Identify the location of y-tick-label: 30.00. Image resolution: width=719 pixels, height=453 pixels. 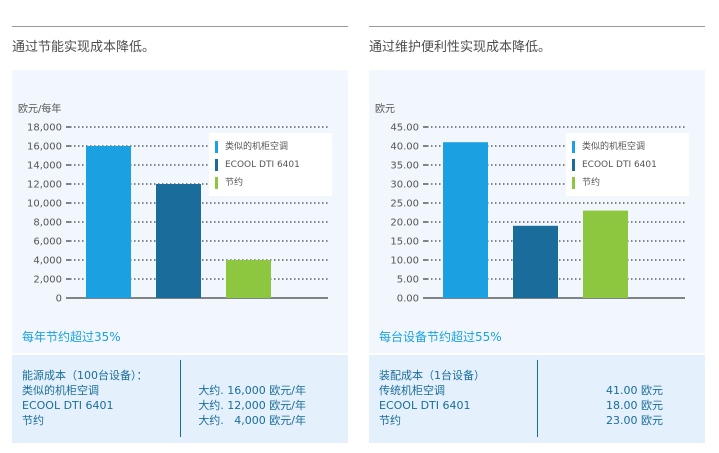
(404, 185).